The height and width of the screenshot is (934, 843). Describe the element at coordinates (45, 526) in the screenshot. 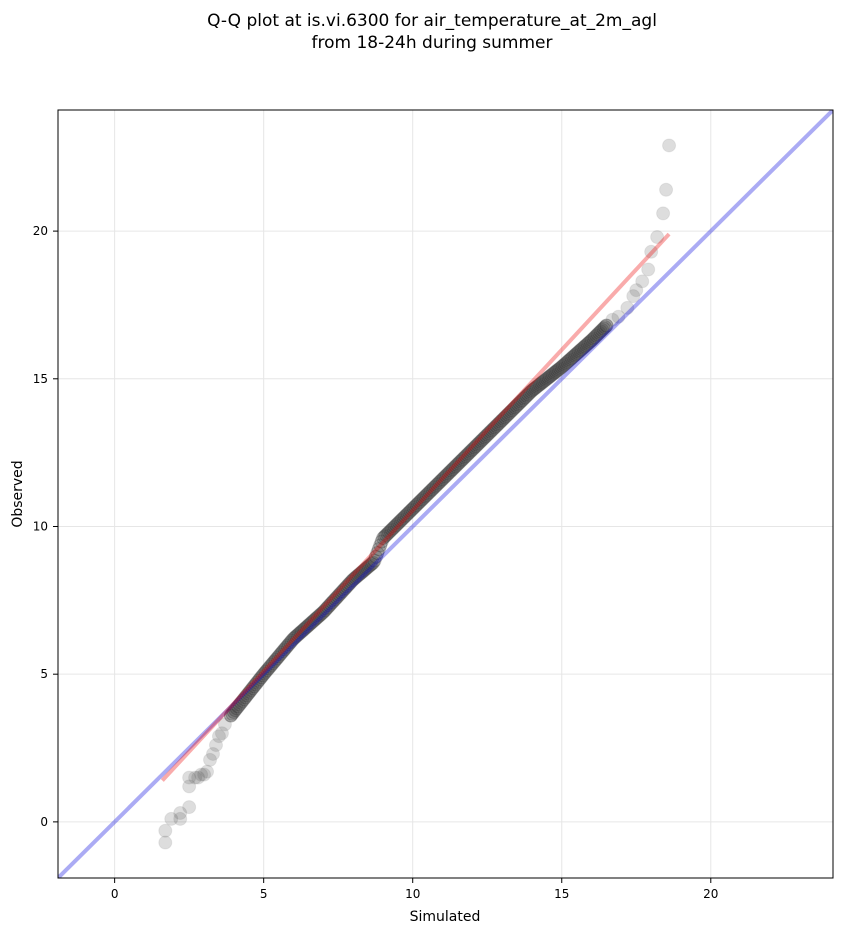

I see `y-axis-ticks: 0 5 10 15 20` at that location.